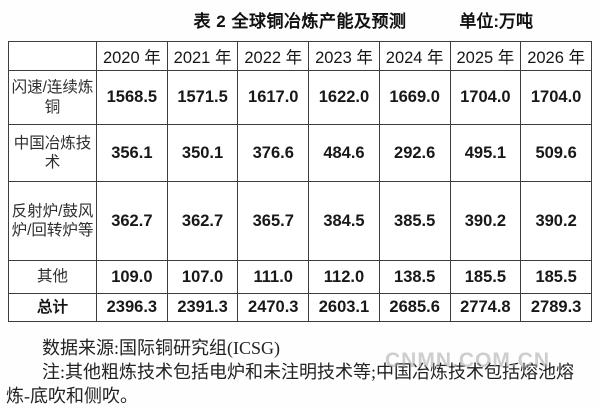  I want to click on table-cell: 509.6, so click(556, 153).